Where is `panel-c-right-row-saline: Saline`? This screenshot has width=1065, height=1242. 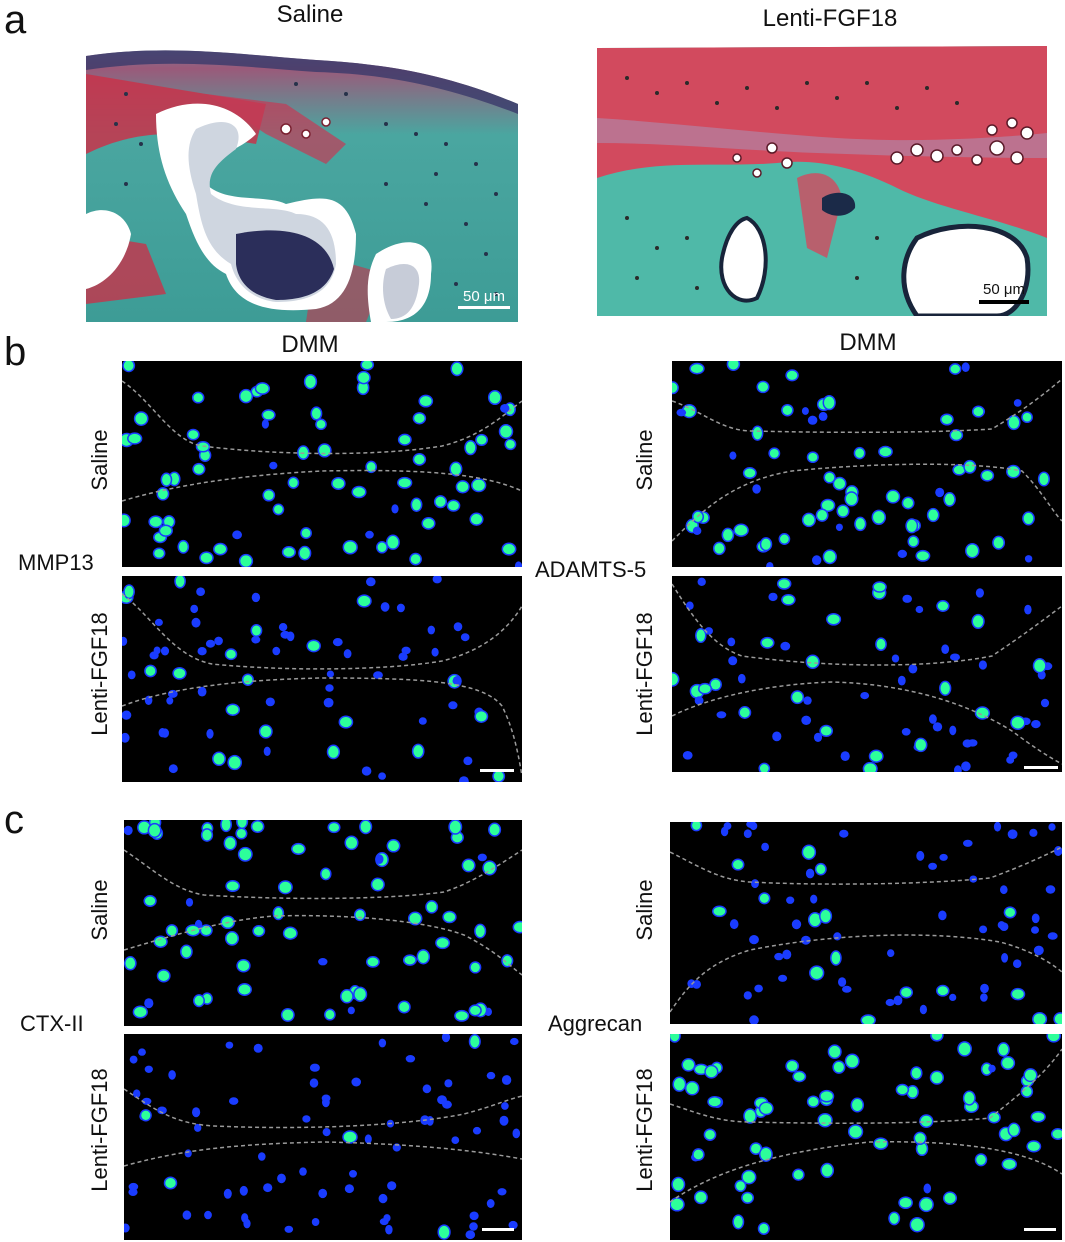
panel-c-right-row-saline: Saline is located at coordinates (644, 910).